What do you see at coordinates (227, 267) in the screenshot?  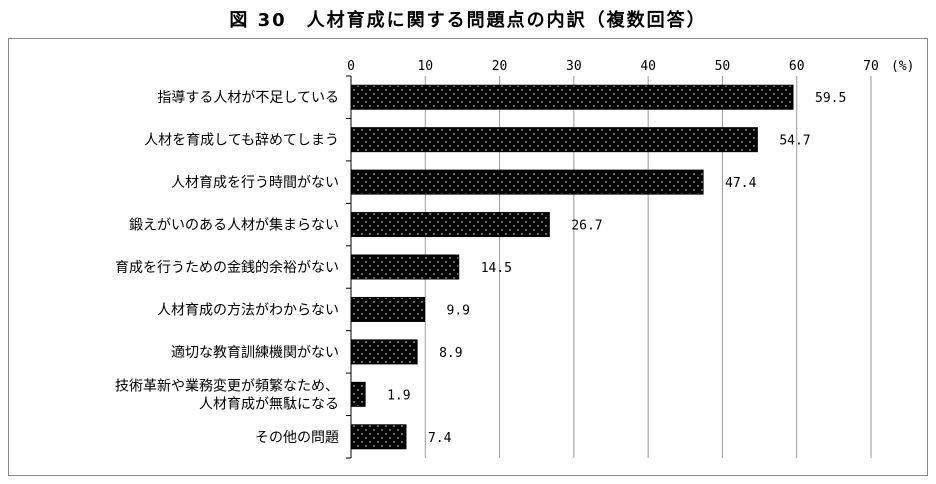 I see `category-label: 育成を行うための金銭的余裕がない` at bounding box center [227, 267].